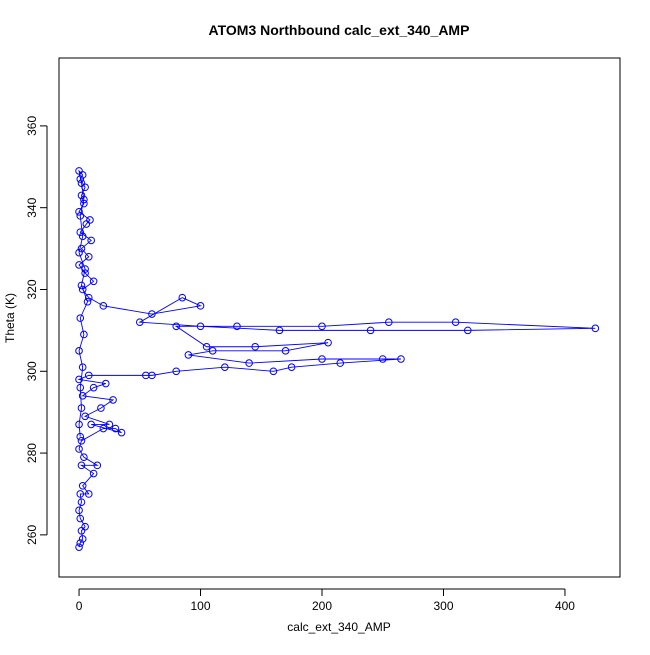 Image resolution: width=650 pixels, height=655 pixels. What do you see at coordinates (79, 606) in the screenshot?
I see `x-tick-label: 0` at bounding box center [79, 606].